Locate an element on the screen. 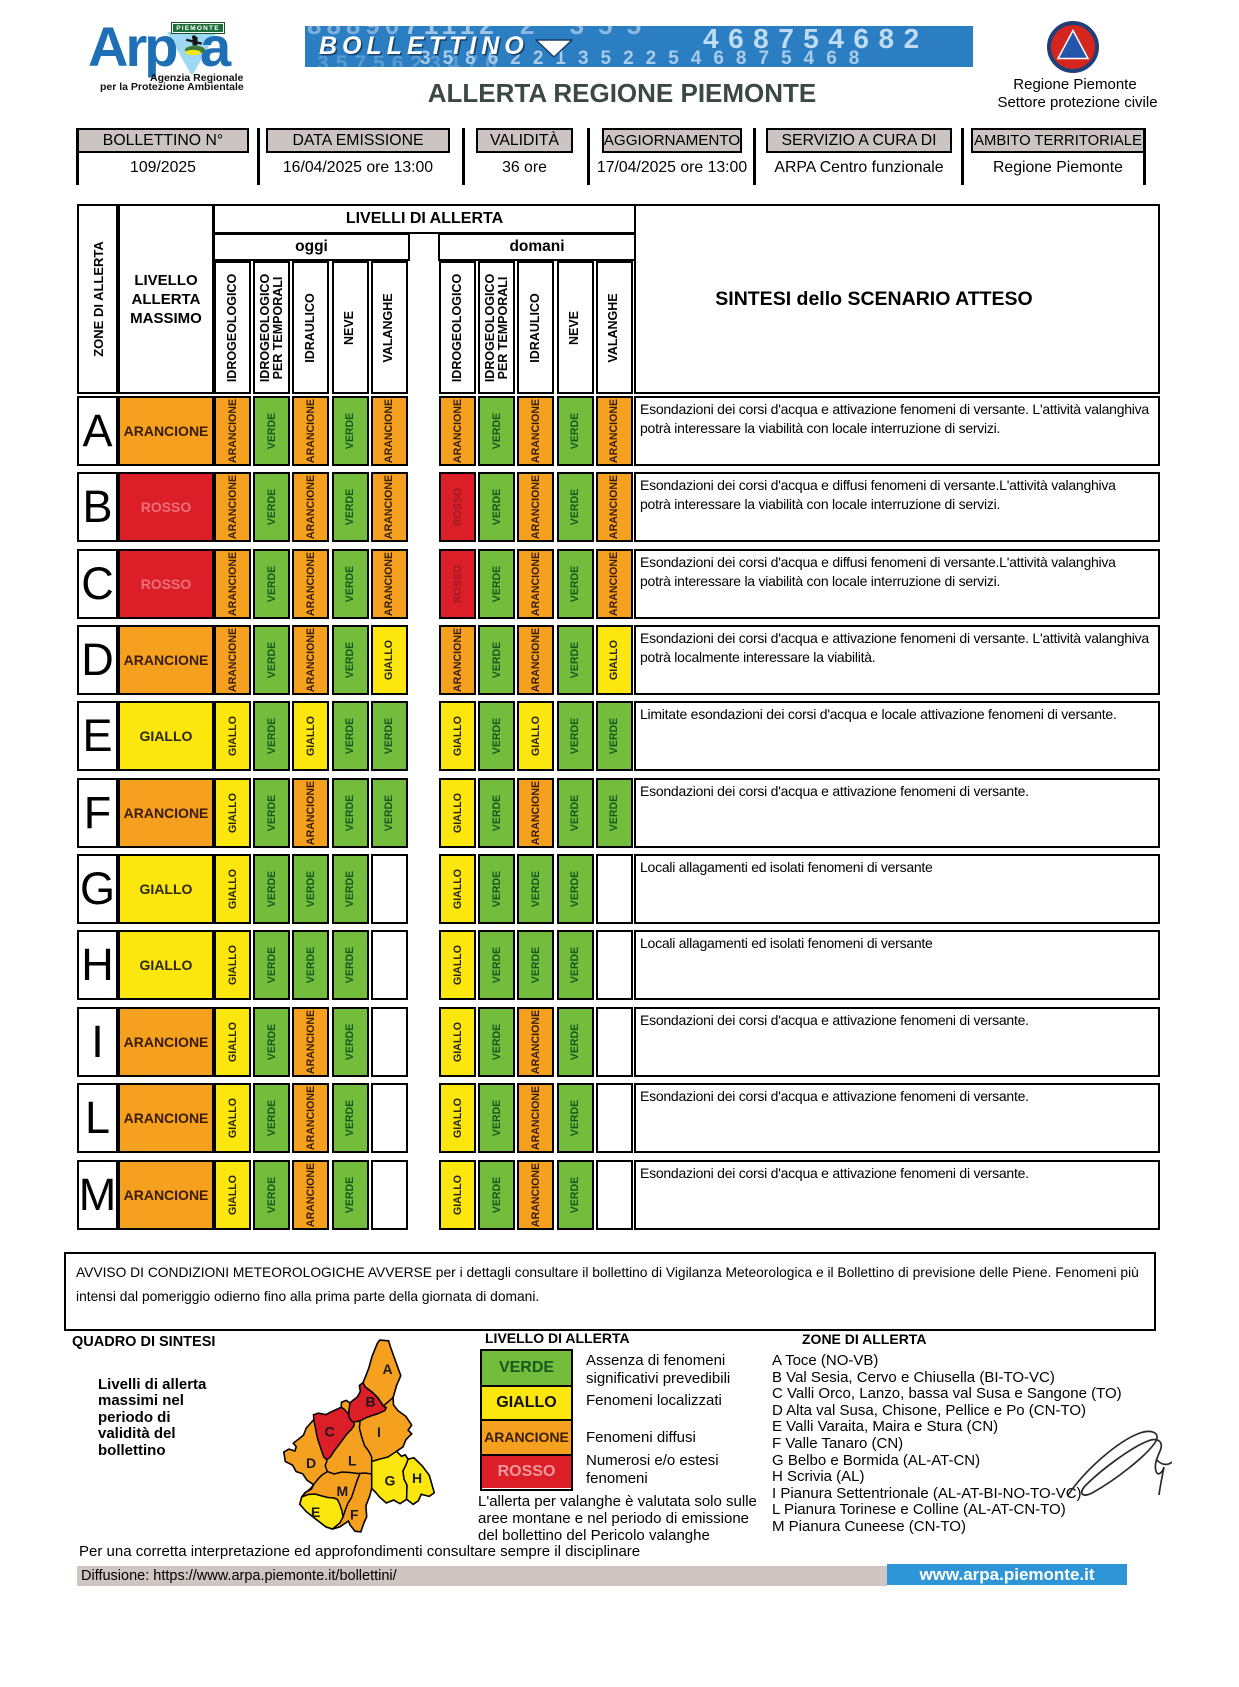  svg-text: F is located at coordinates (354, 1515).